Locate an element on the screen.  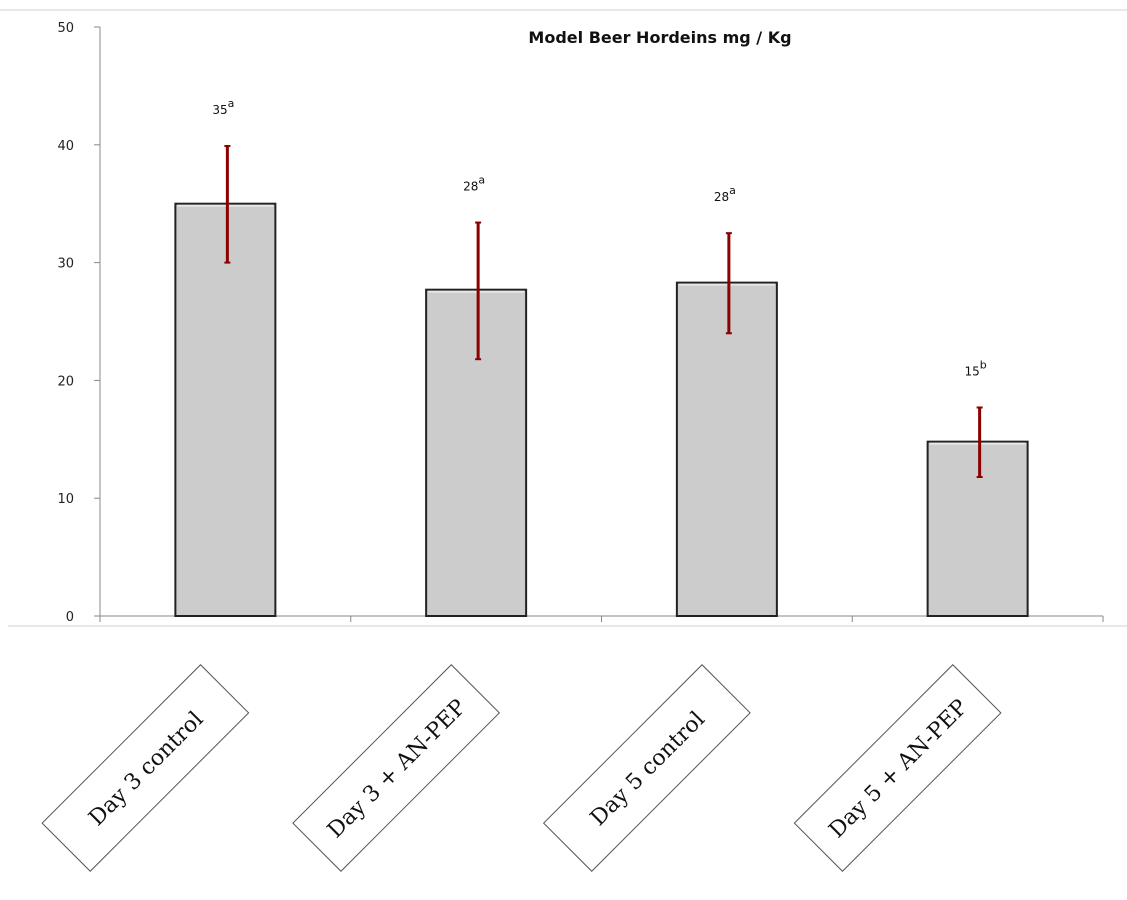
category-label-box: Day 5 control is located at coordinates (646, 768).